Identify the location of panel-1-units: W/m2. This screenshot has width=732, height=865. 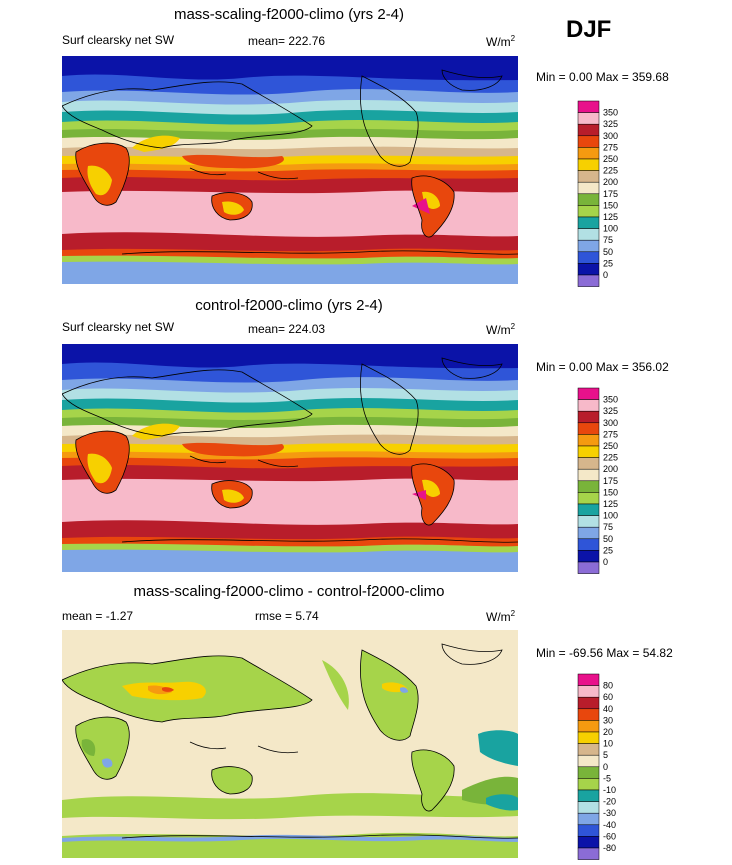
(501, 41).